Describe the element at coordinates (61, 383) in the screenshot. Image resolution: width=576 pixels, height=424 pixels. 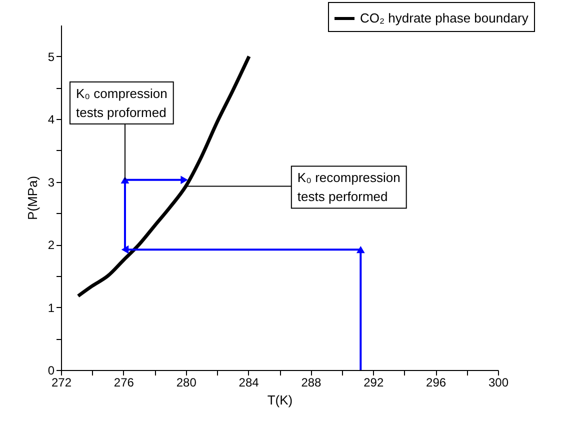
I see `x-tick-label: 272` at that location.